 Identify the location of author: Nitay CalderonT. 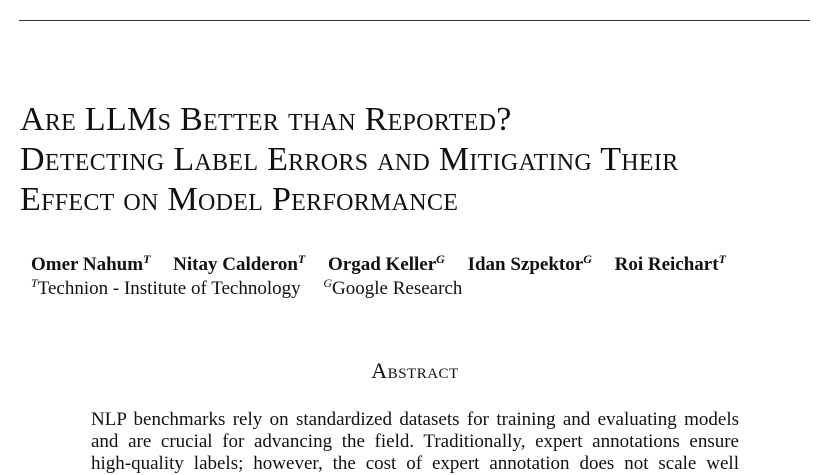
(239, 263).